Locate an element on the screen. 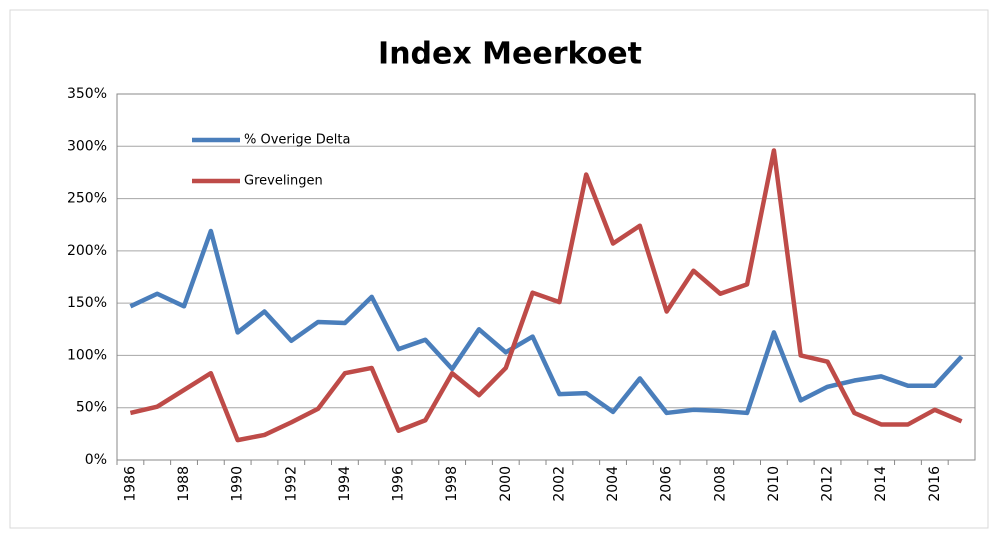 The width and height of the screenshot is (997, 535). y-tick-label: 0% is located at coordinates (96, 460).